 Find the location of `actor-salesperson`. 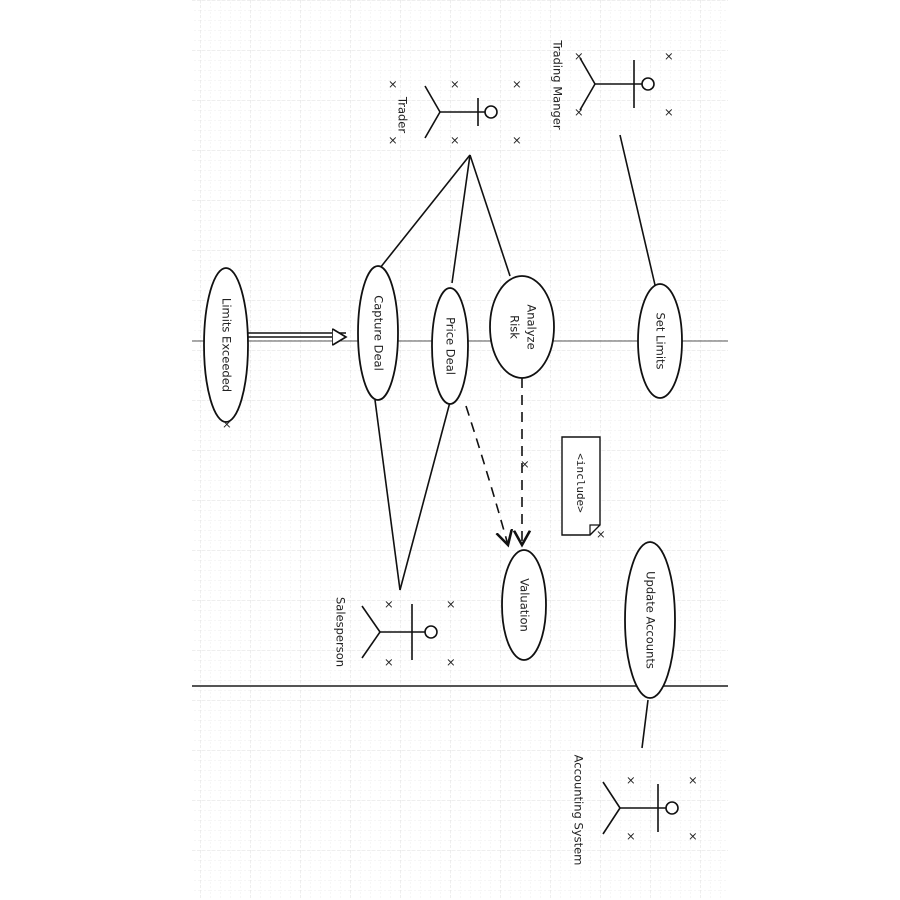

actor-salesperson is located at coordinates (399, 632).